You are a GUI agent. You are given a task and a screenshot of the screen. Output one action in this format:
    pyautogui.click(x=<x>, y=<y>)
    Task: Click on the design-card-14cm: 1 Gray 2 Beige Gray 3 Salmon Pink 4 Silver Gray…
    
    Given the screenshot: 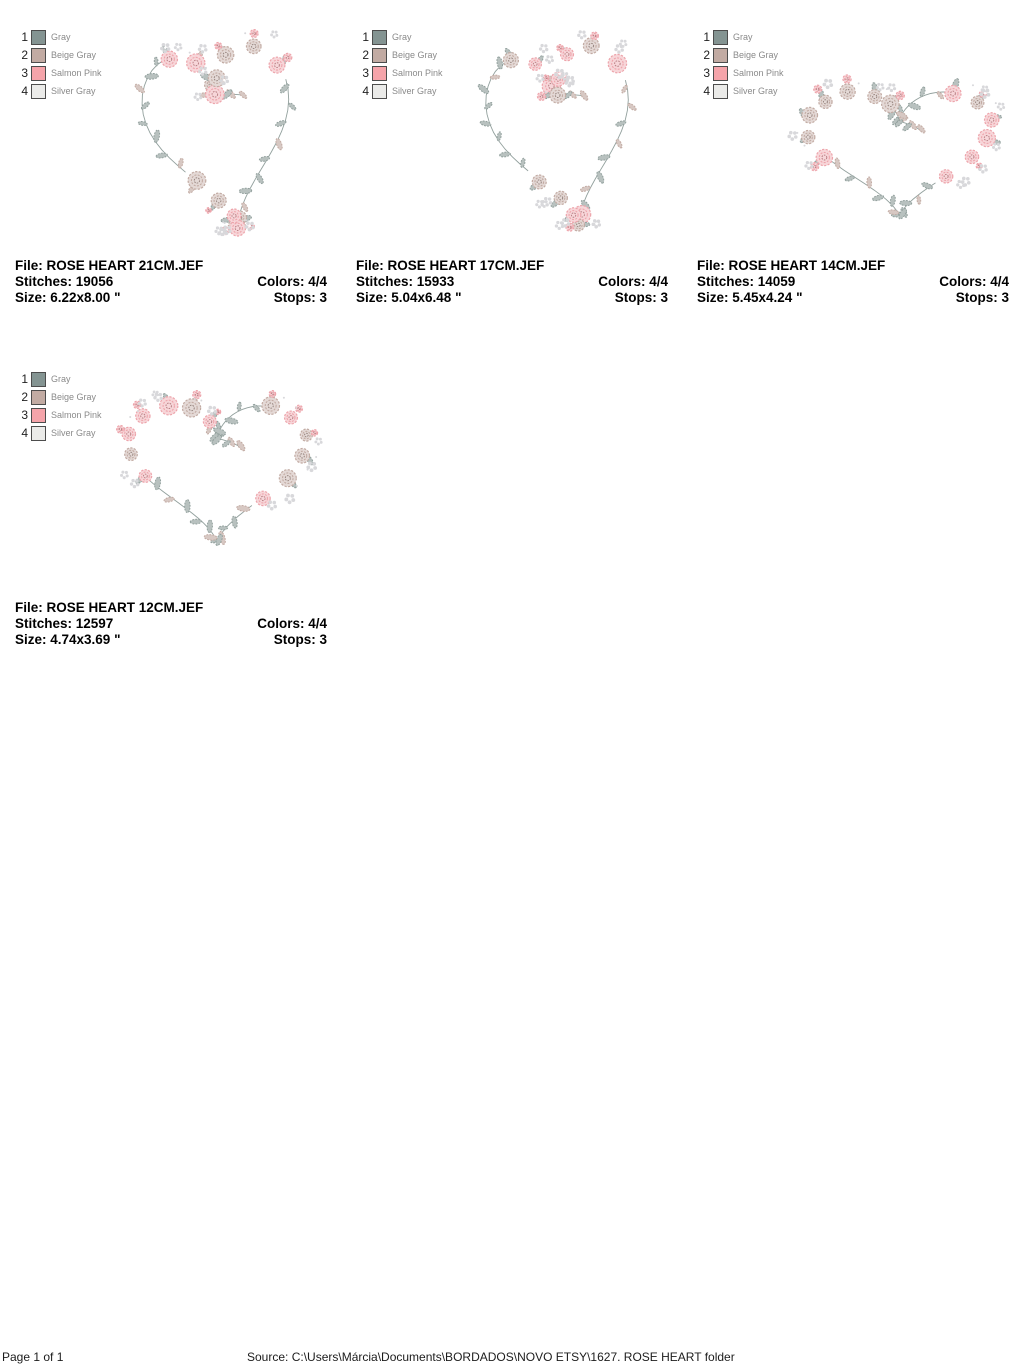 What is the action you would take?
    pyautogui.click(x=852, y=199)
    